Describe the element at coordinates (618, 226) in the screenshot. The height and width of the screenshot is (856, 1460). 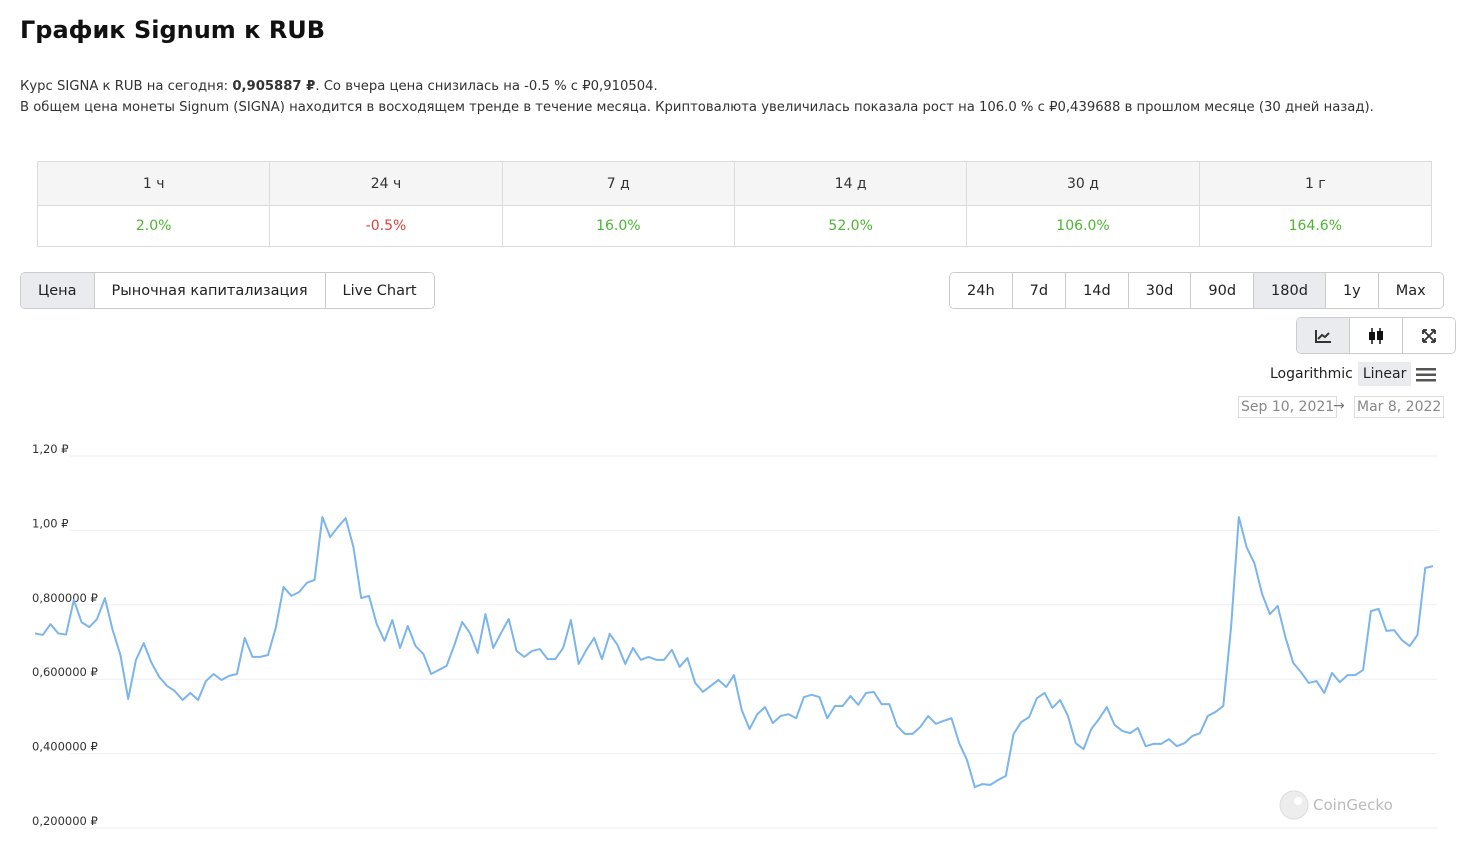
I see `change-value: 16.0%` at that location.